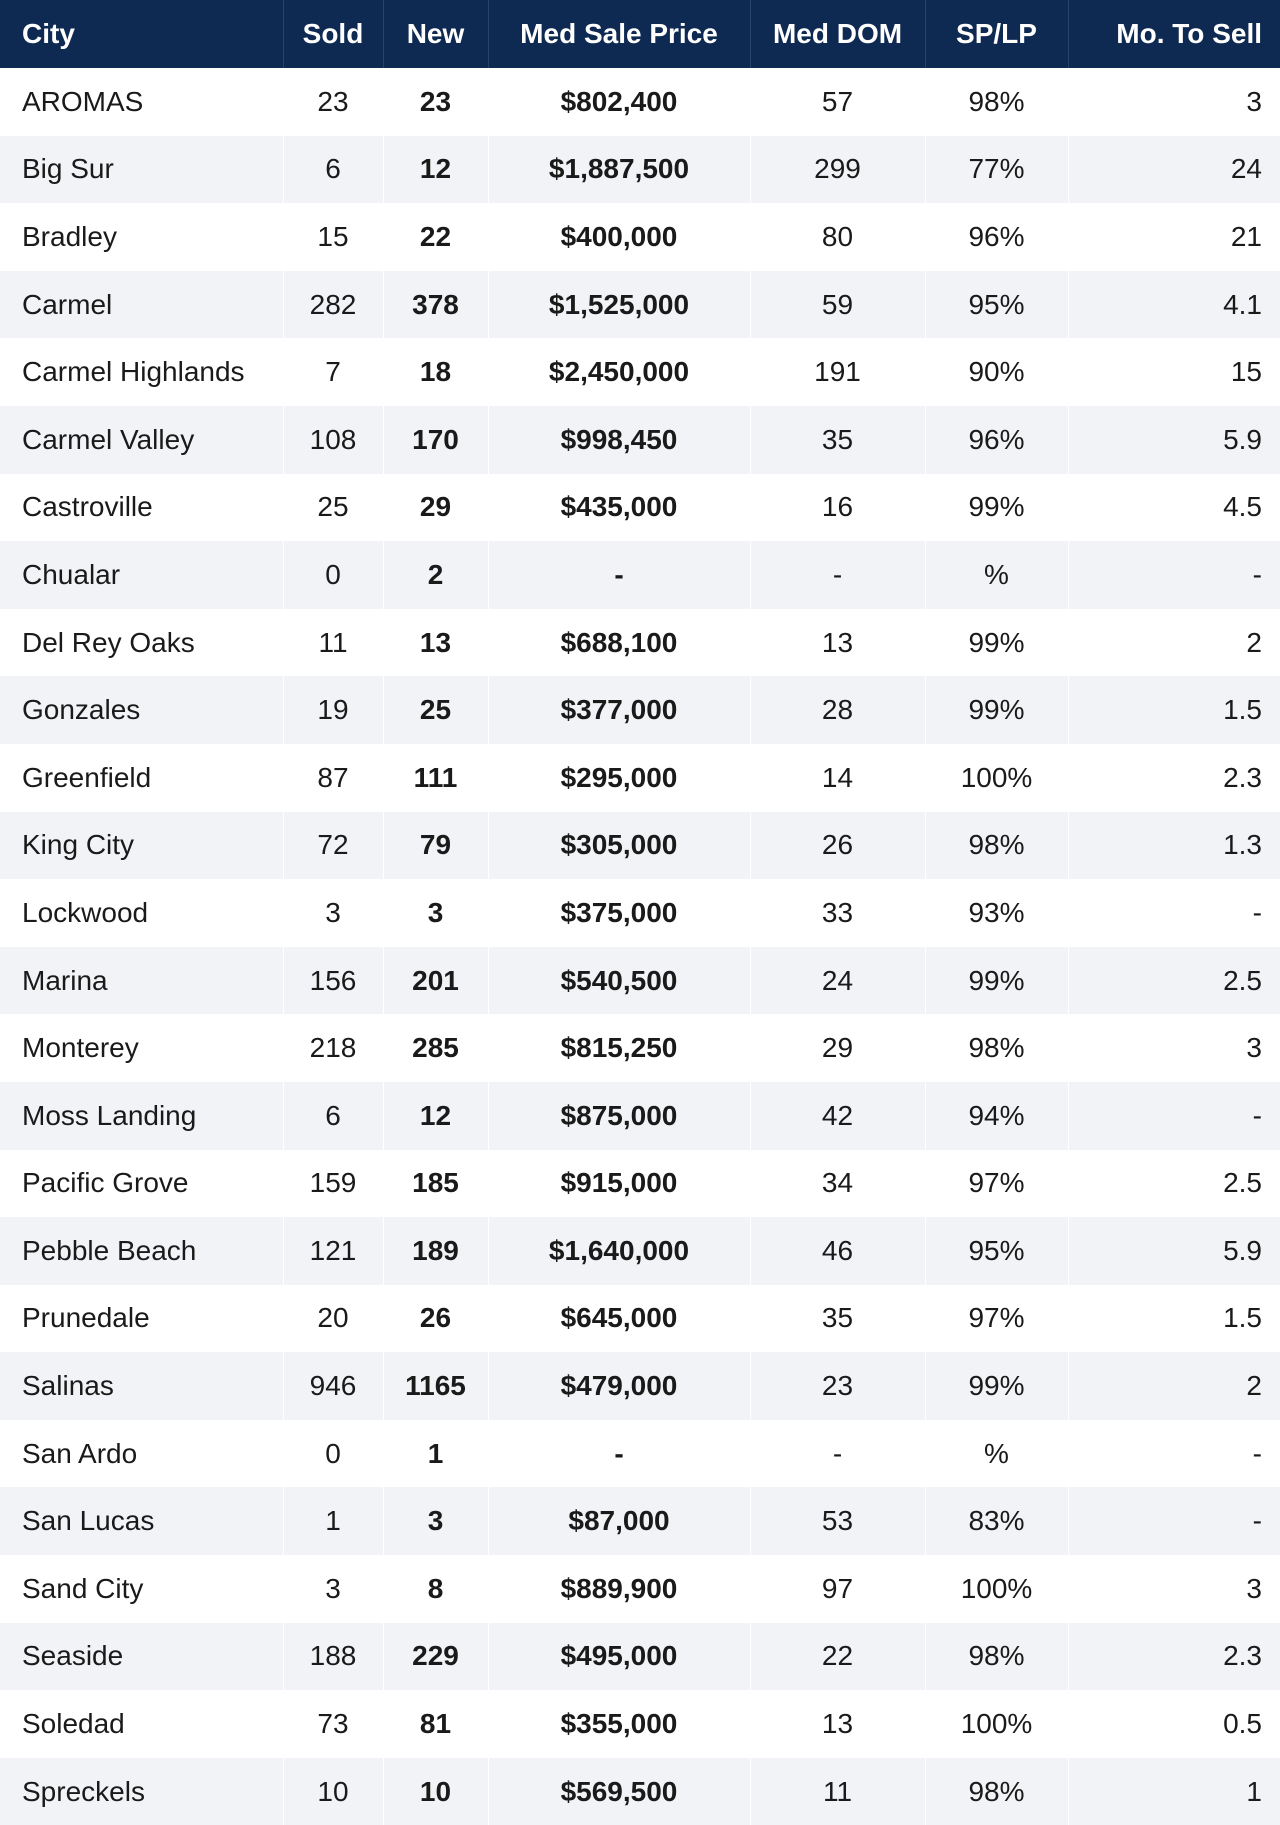 This screenshot has height=1825, width=1280. What do you see at coordinates (838, 372) in the screenshot?
I see `cell-med-dom: 191` at bounding box center [838, 372].